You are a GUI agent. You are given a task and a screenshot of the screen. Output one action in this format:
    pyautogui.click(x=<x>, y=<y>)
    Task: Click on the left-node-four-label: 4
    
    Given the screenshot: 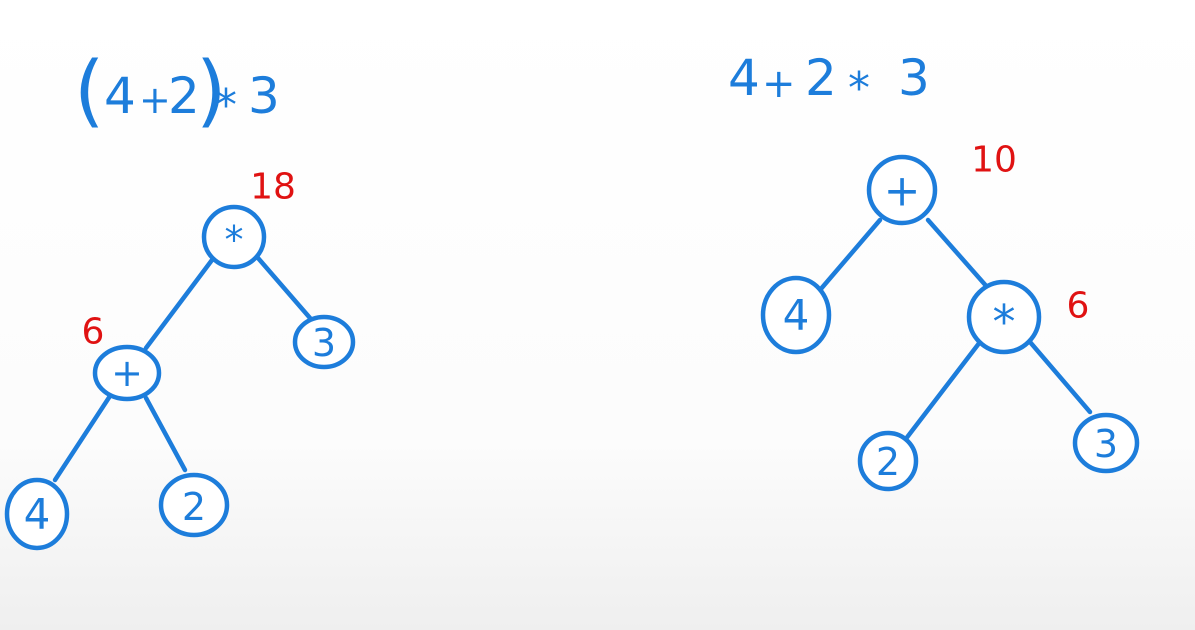 What is the action you would take?
    pyautogui.click(x=37, y=514)
    